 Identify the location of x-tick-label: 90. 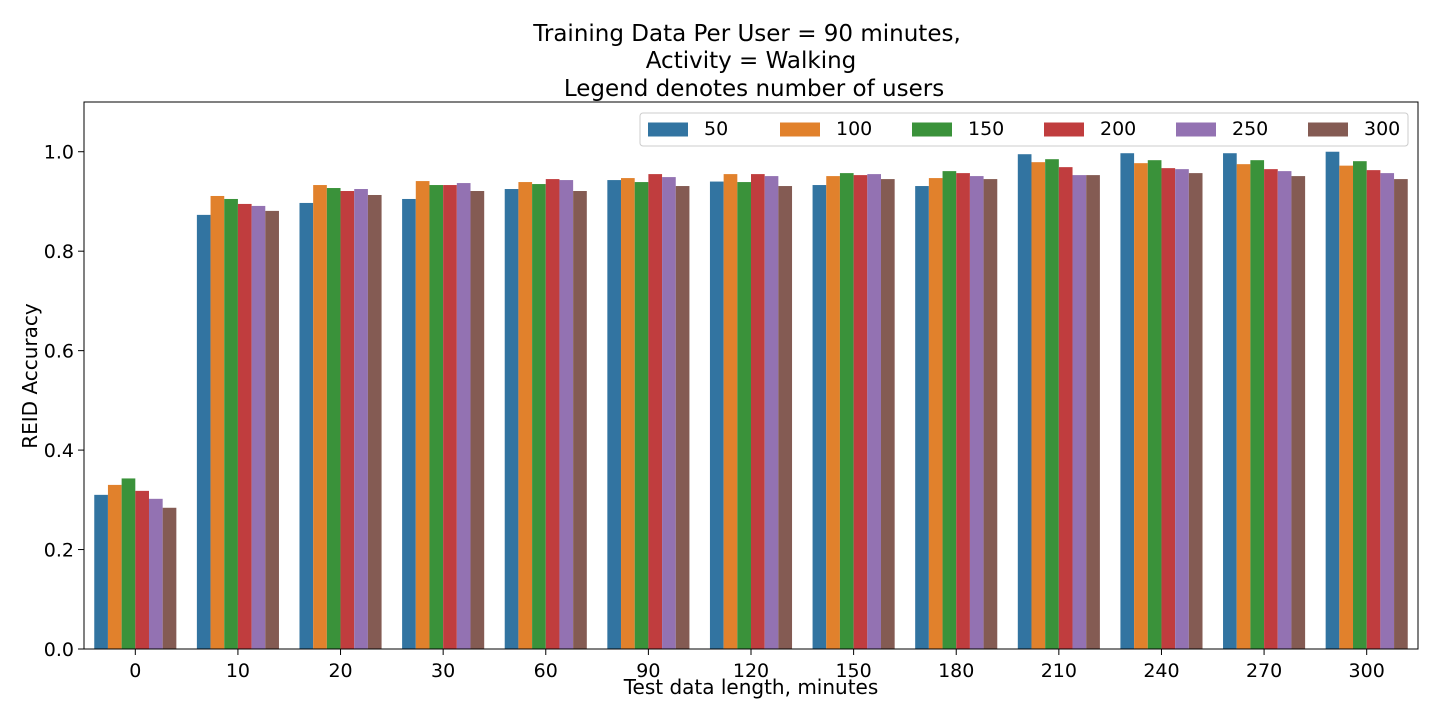
(648, 671).